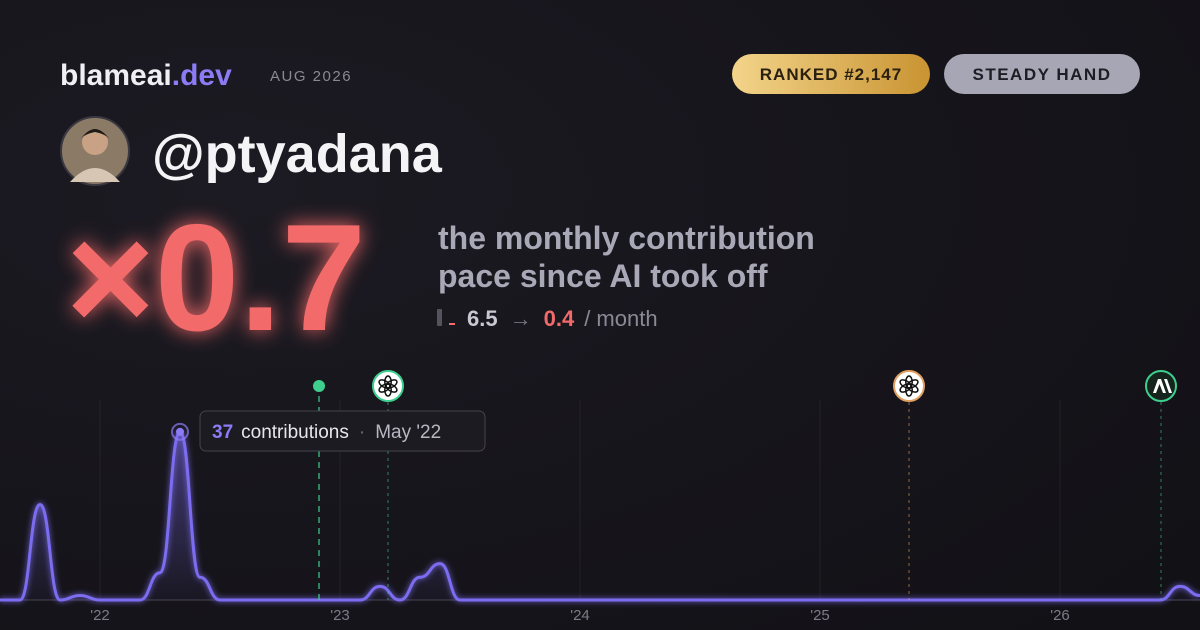  I want to click on brand-name: blameai, so click(116, 75).